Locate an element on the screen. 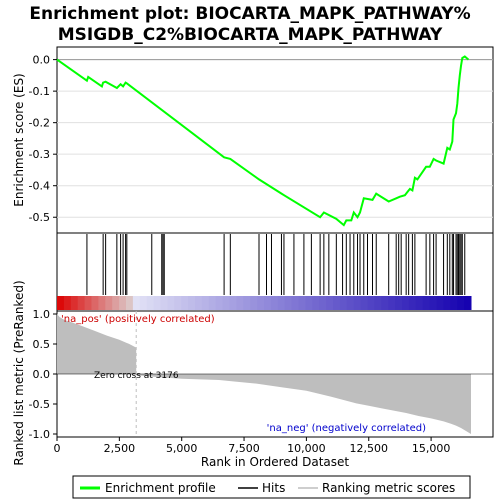 The width and height of the screenshot is (500, 504). legend-box is located at coordinates (271, 487).